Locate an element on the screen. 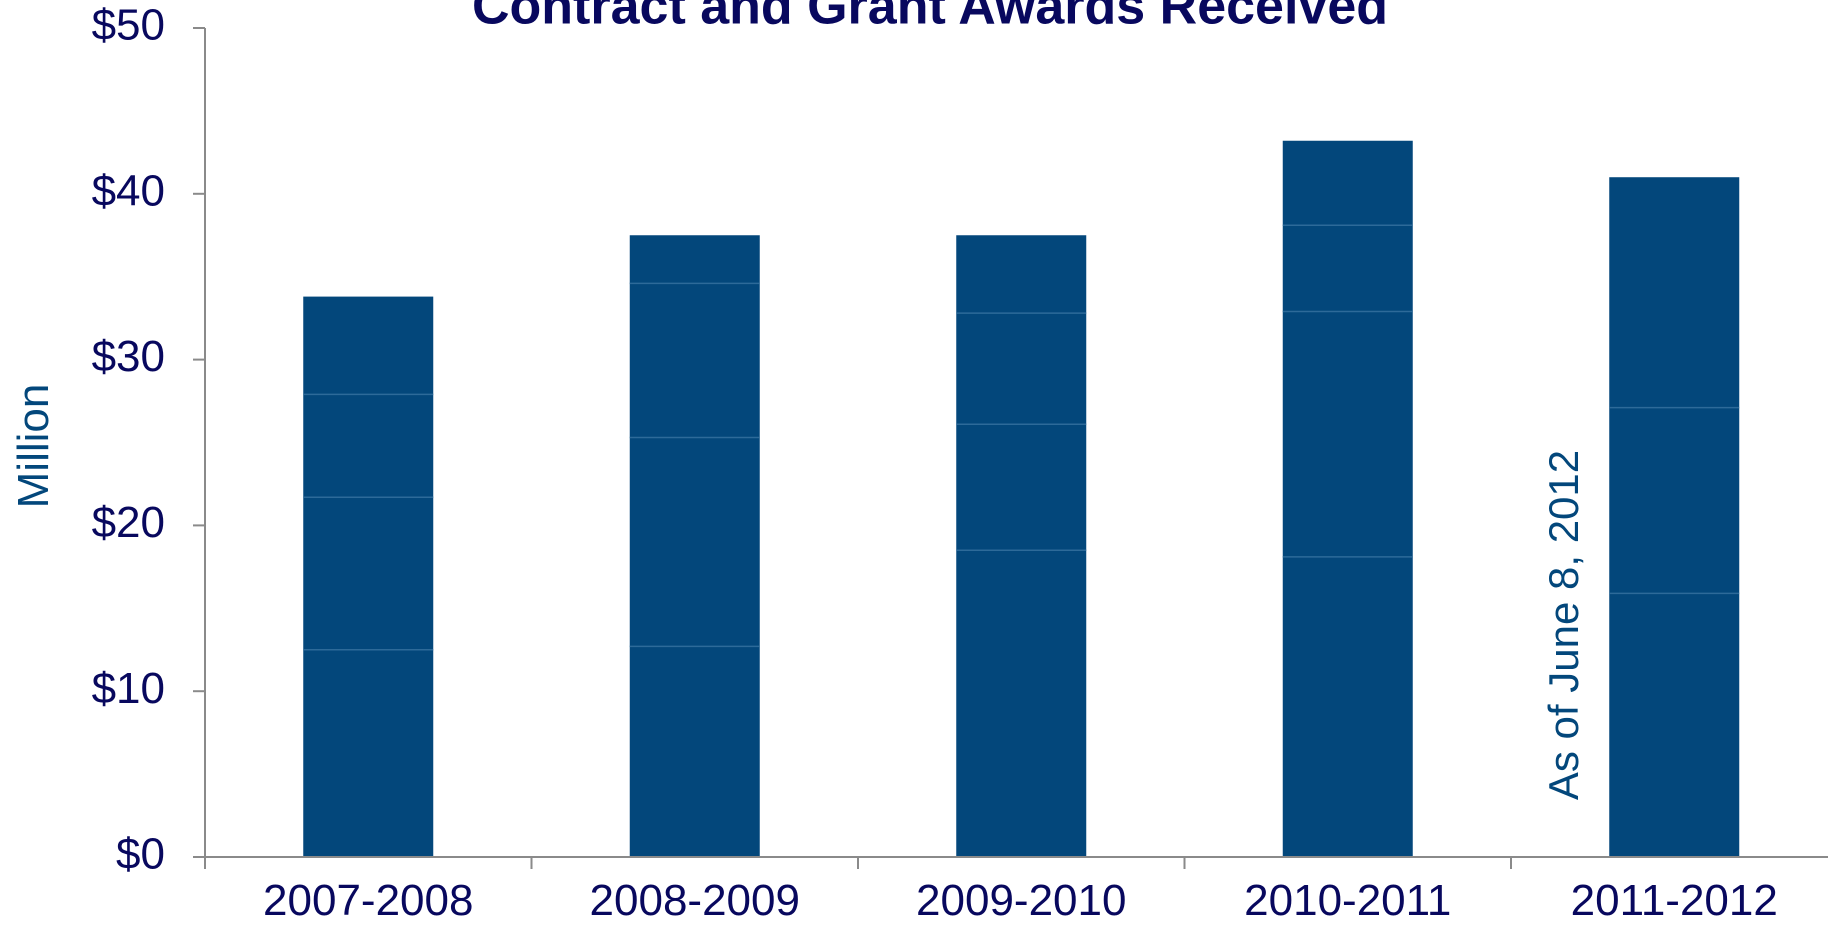  chart-title: Contract and Grant Awards Received is located at coordinates (930, 18).